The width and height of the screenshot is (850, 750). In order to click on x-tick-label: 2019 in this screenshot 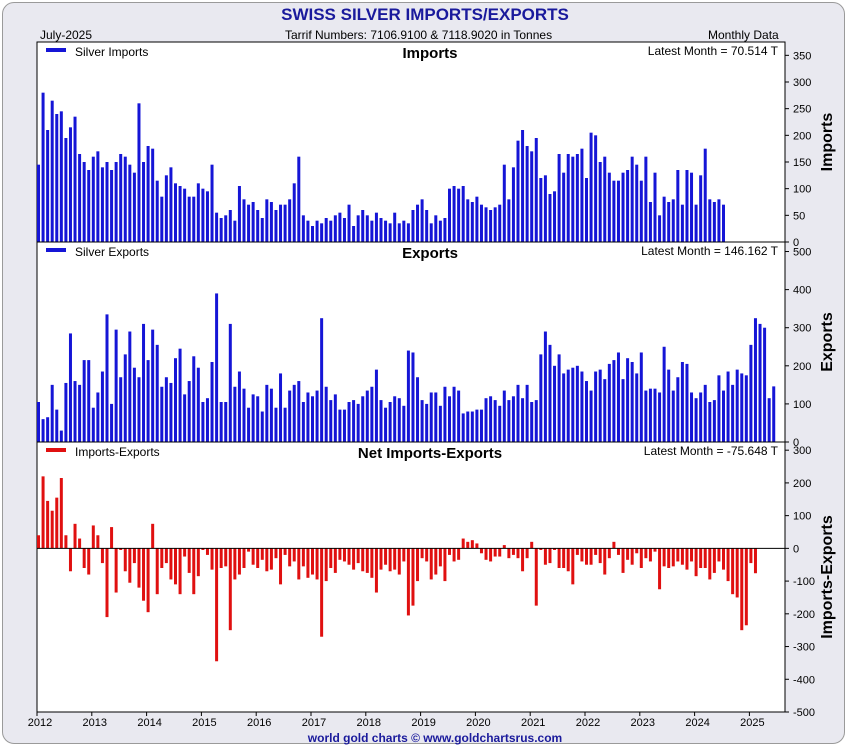, I will do `click(423, 723)`.